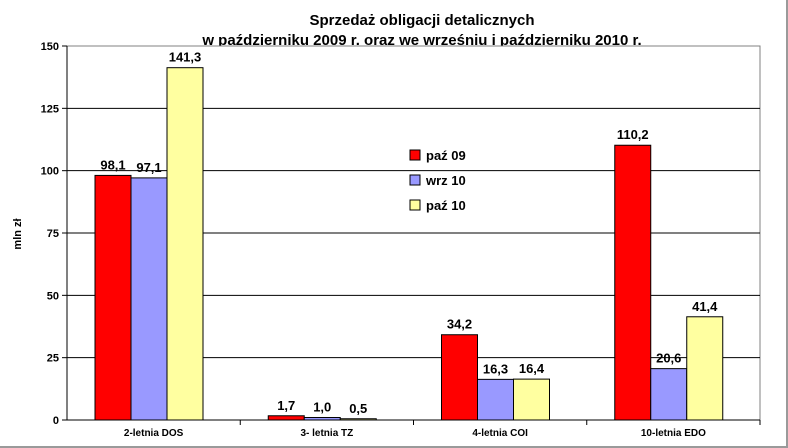  Describe the element at coordinates (358, 408) in the screenshot. I see `data-label: 0,5` at that location.